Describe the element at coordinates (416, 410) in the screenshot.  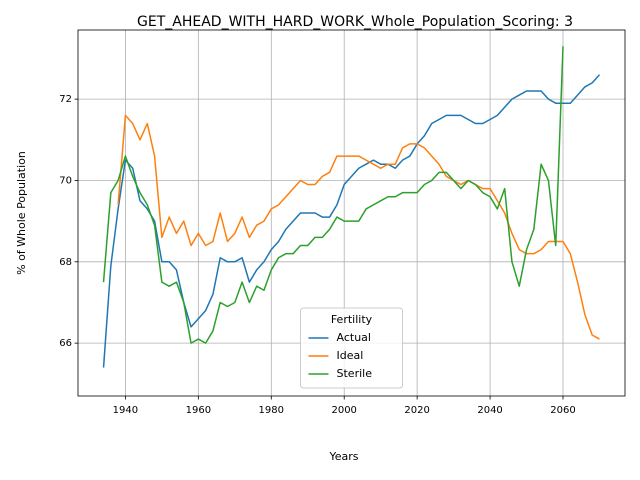
I see `x-tick-label: 2020` at that location.